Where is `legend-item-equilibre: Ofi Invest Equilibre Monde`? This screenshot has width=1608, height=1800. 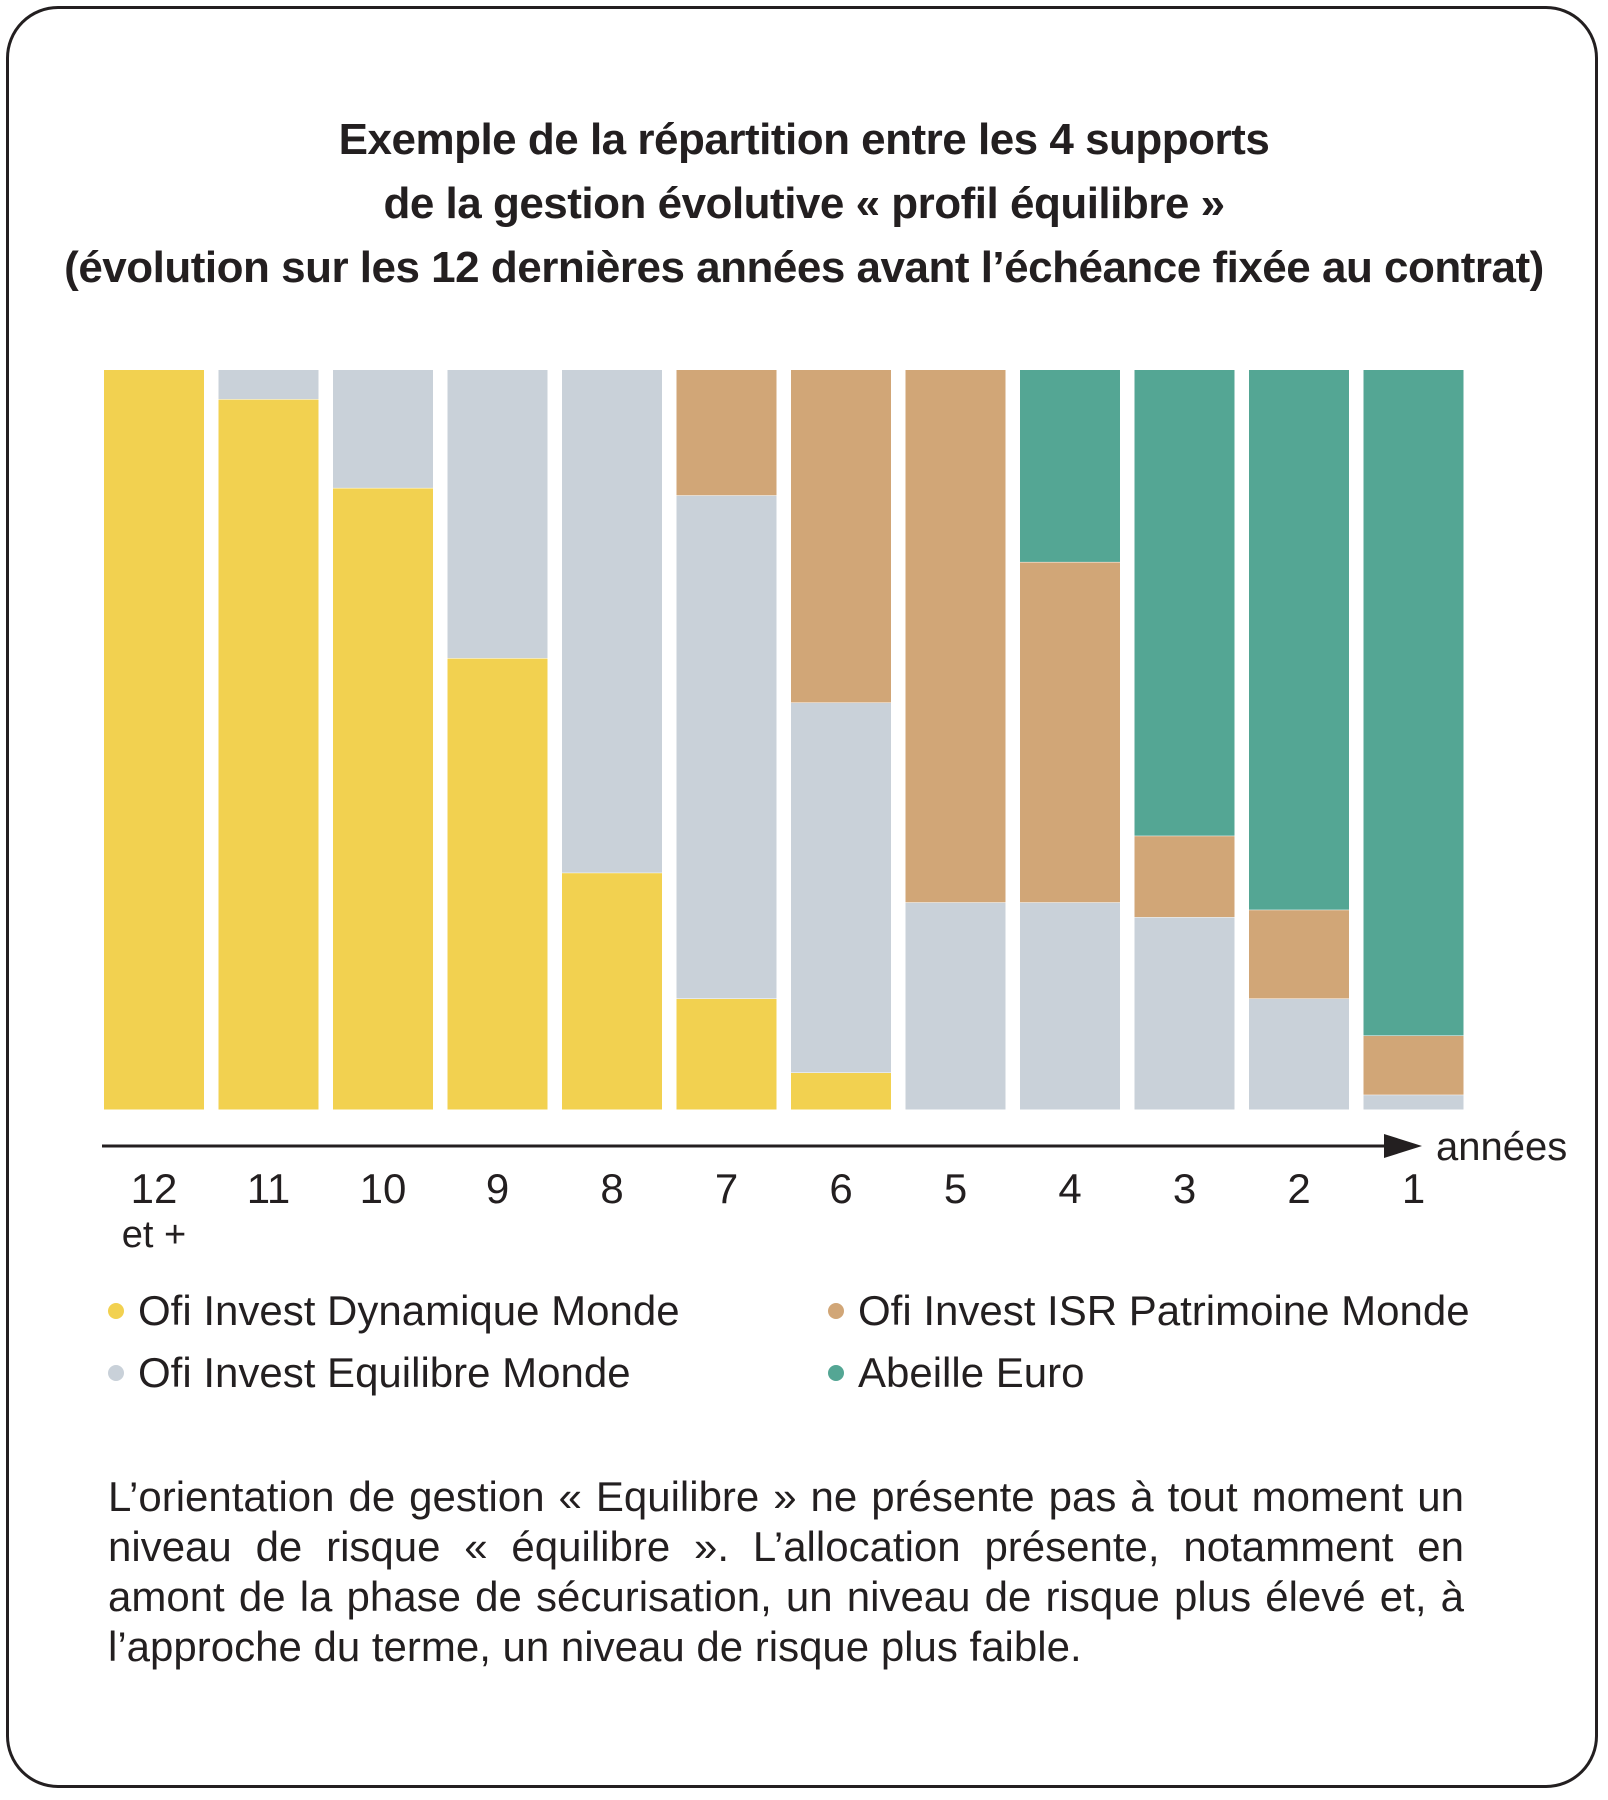 legend-item-equilibre: Ofi Invest Equilibre Monde is located at coordinates (369, 1373).